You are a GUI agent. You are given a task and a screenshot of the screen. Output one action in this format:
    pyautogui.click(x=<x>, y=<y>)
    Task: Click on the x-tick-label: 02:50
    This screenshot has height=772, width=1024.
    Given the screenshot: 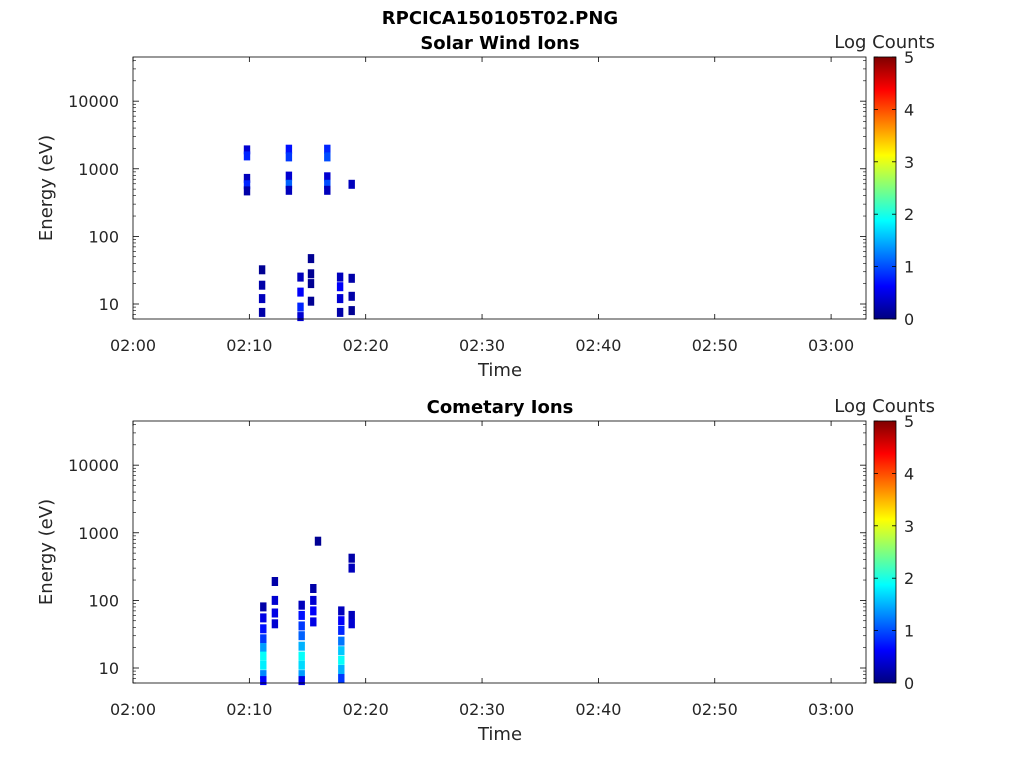 What is the action you would take?
    pyautogui.click(x=715, y=345)
    